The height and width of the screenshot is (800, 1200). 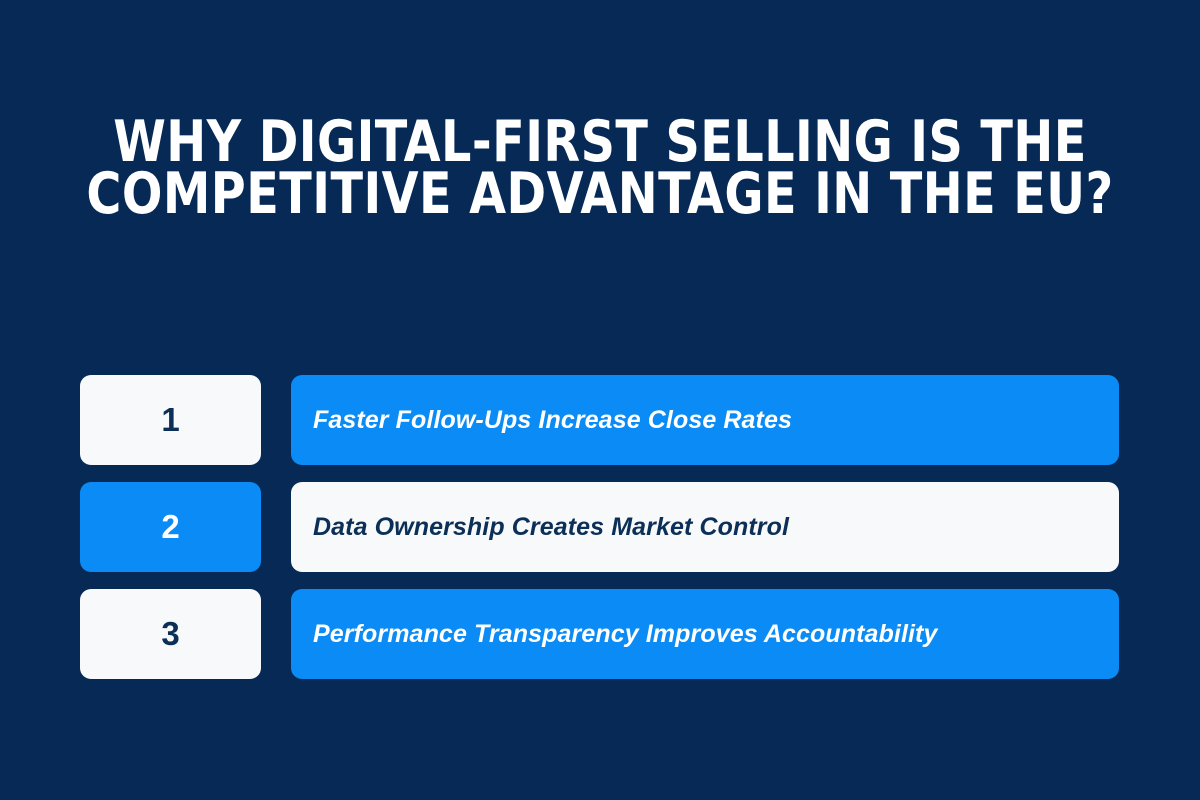 I want to click on list-item-number-badge: 1, so click(x=170, y=420).